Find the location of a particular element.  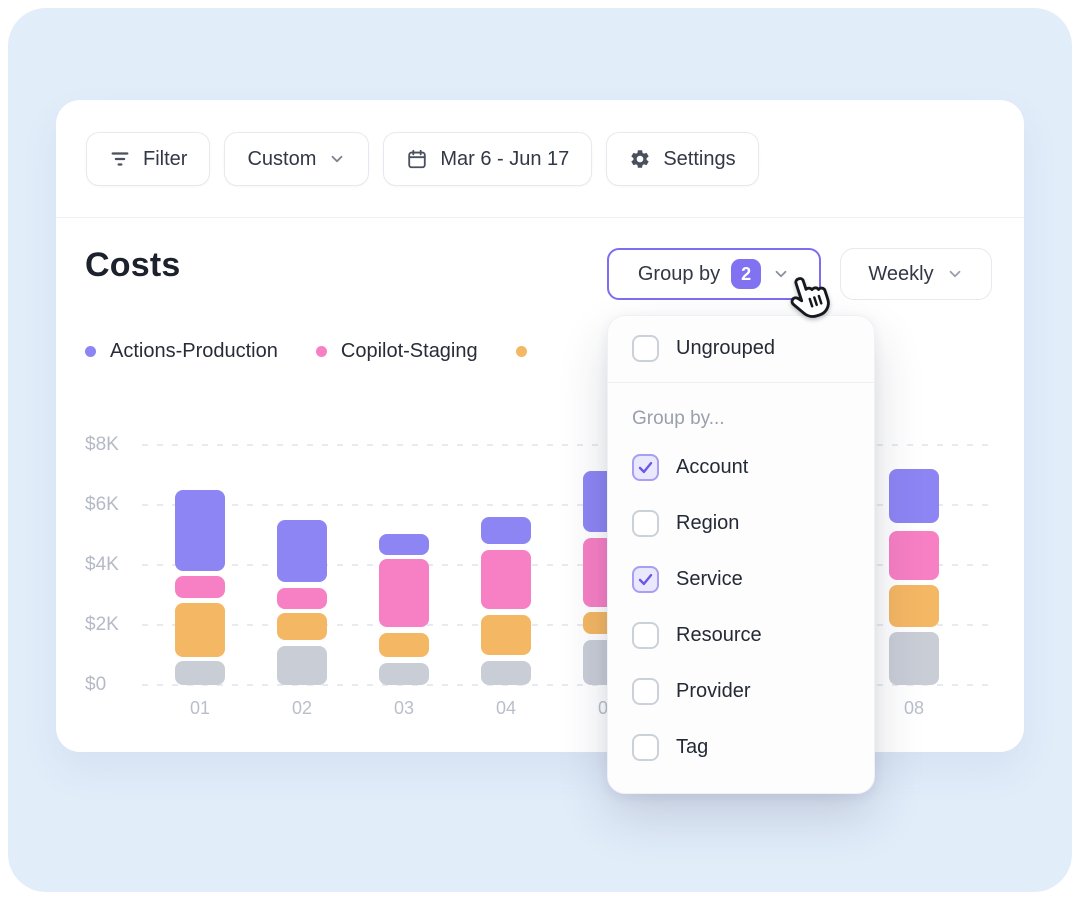

menu-item-provider: Provider is located at coordinates (741, 691).